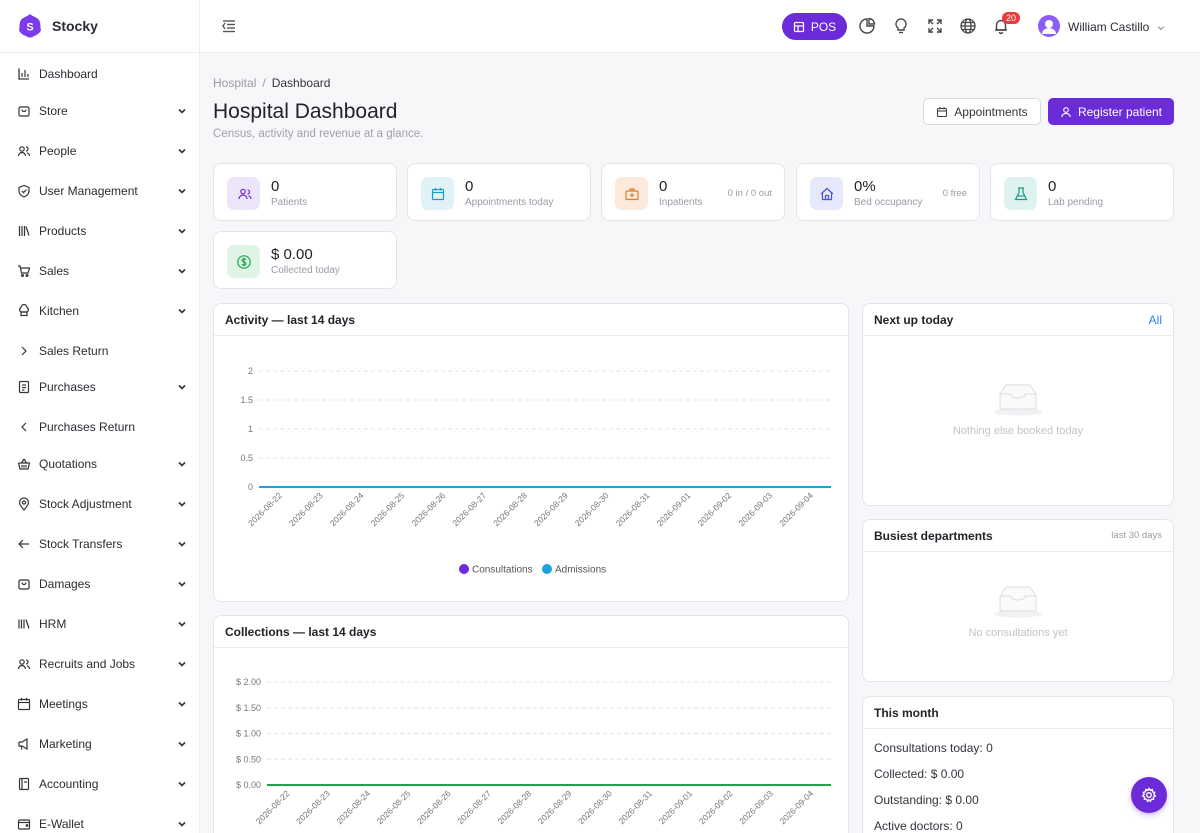  What do you see at coordinates (1155, 319) in the screenshot?
I see `next-up-all-link: All` at bounding box center [1155, 319].